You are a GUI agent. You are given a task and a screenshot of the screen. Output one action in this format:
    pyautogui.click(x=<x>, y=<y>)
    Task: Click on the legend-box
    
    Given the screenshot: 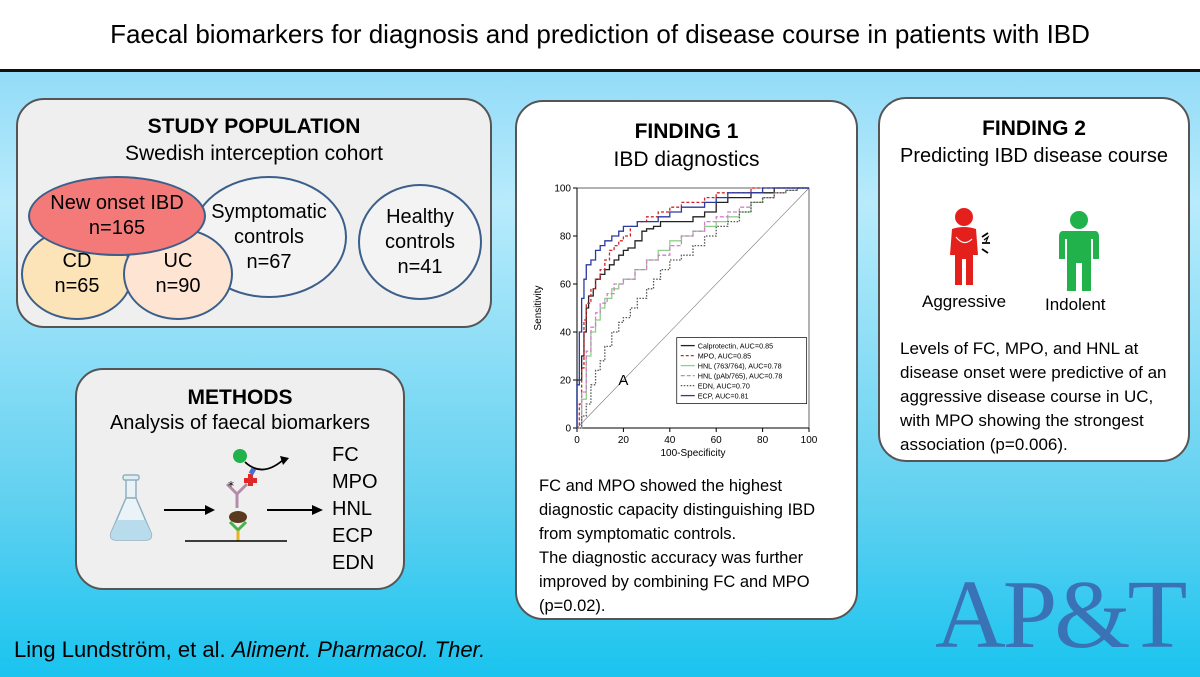 What is the action you would take?
    pyautogui.click(x=742, y=370)
    